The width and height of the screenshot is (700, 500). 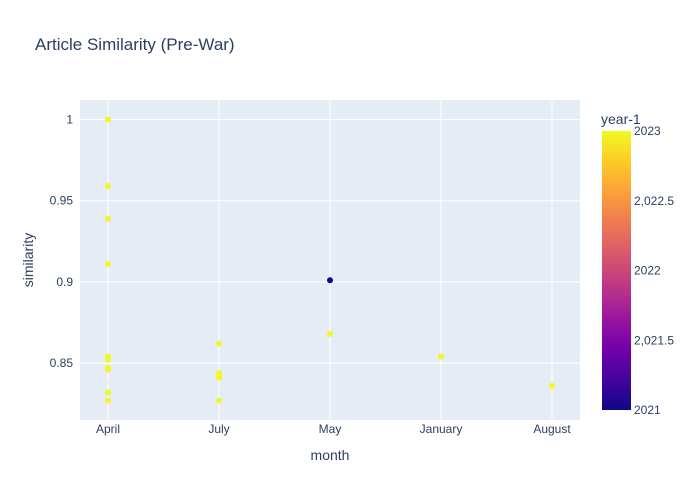 I want to click on colorbar-ticks: 2021 2,021.5 2022 2,022.5 2023, so click(x=654, y=270).